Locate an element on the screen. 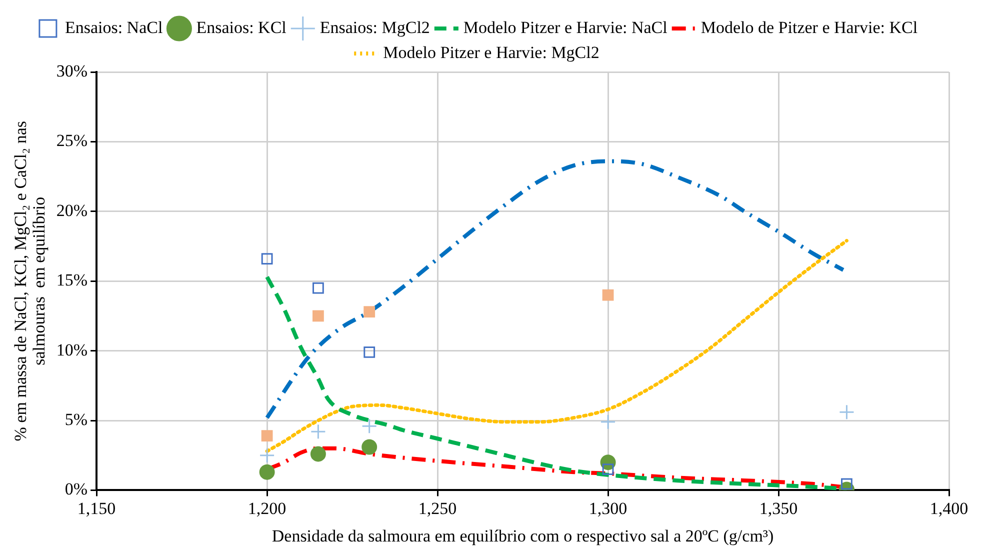  y-tick-label: 0% is located at coordinates (76, 489).